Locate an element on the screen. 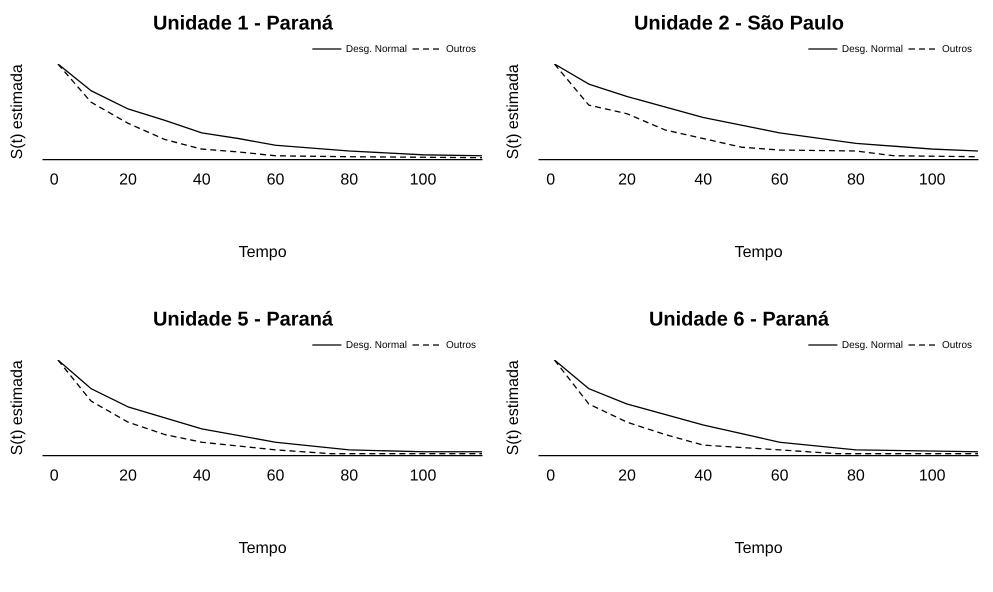 The height and width of the screenshot is (592, 993). chart-title: Unidade 2 - São Paulo is located at coordinates (739, 23).